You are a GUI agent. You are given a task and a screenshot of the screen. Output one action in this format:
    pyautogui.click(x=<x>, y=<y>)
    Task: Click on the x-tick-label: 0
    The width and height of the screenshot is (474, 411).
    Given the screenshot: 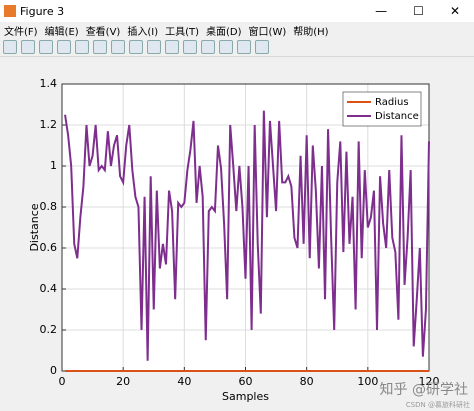 What is the action you would take?
    pyautogui.click(x=62, y=381)
    